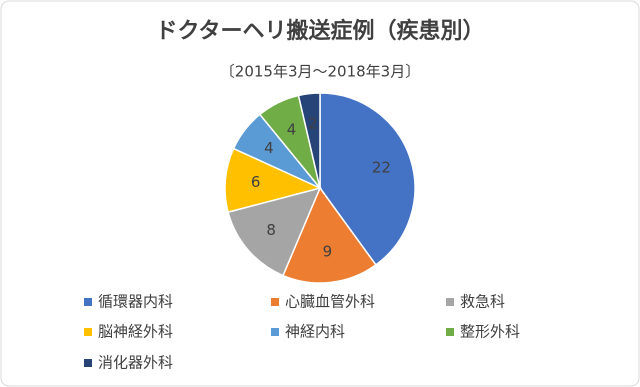 The width and height of the screenshot is (640, 387). I want to click on data-label: 22, so click(381, 168).